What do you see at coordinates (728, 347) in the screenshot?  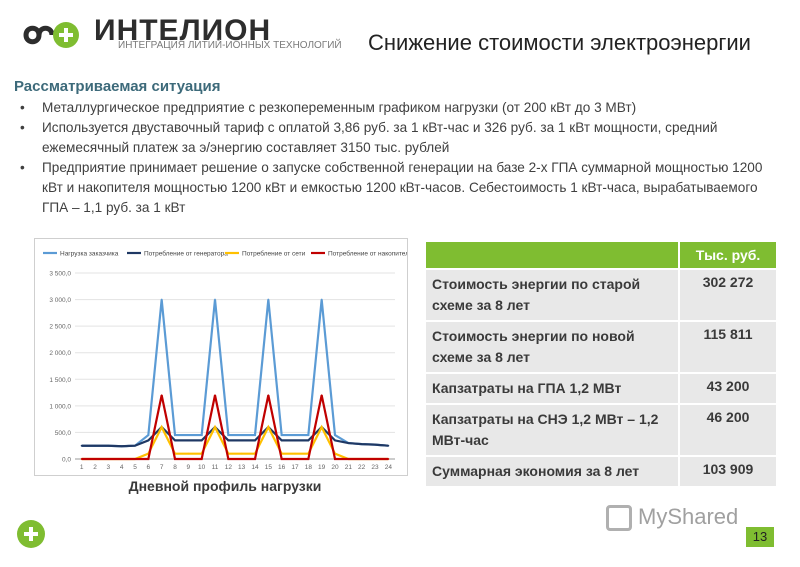 I see `row-value: 115 811` at bounding box center [728, 347].